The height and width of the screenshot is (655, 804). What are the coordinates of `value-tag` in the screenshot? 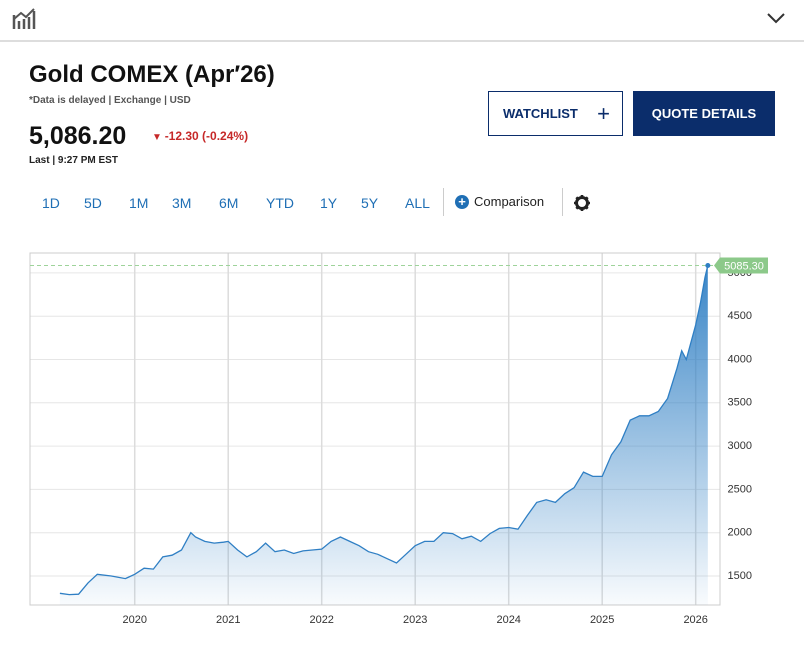 It's located at (741, 265).